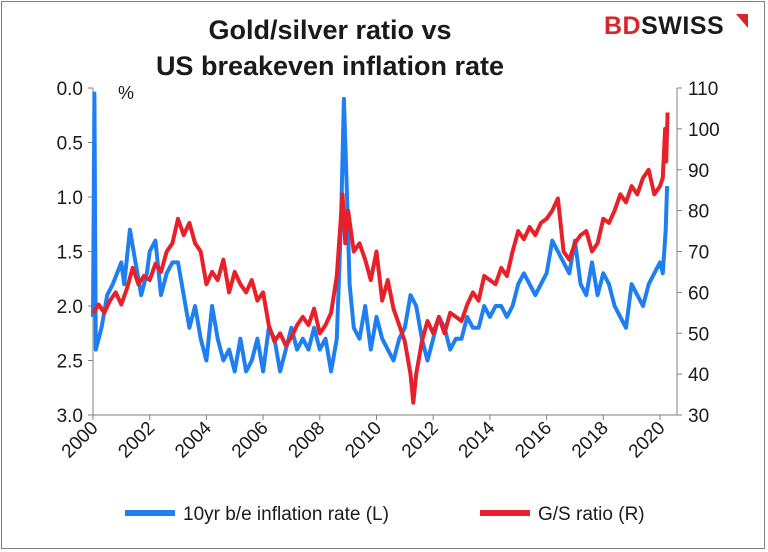 The image size is (768, 552). I want to click on x-tick-label: 2004, so click(193, 439).